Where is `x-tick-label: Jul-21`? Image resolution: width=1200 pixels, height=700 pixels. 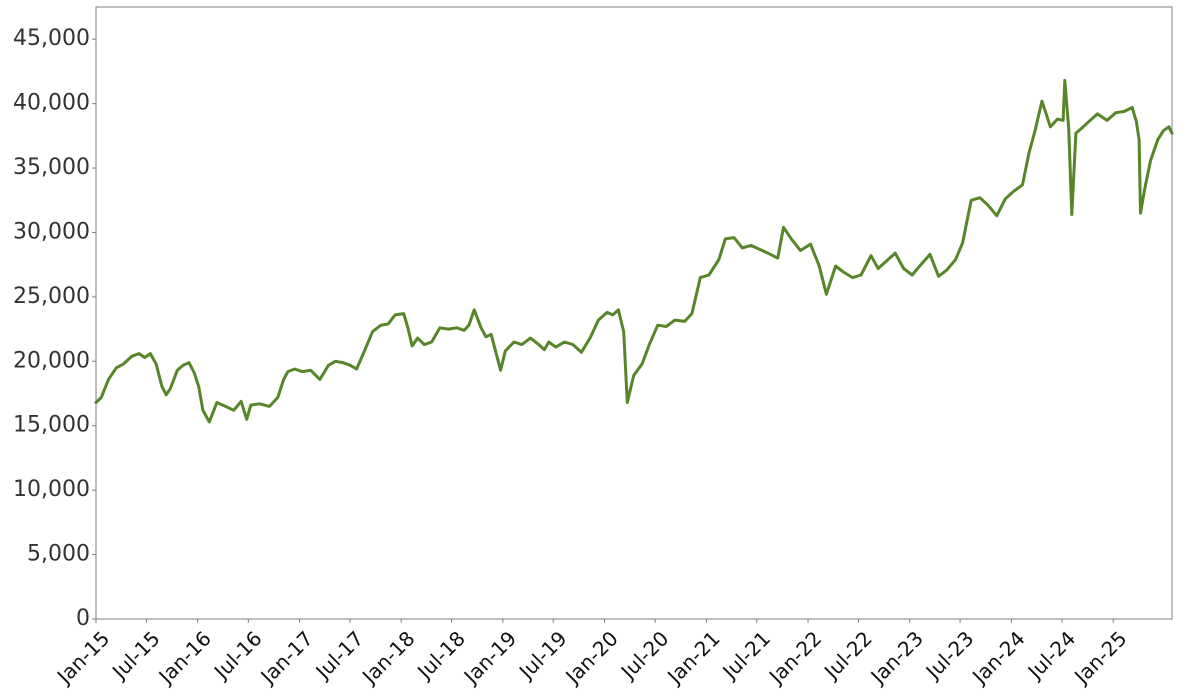
x-tick-label: Jul-21 is located at coordinates (746, 655).